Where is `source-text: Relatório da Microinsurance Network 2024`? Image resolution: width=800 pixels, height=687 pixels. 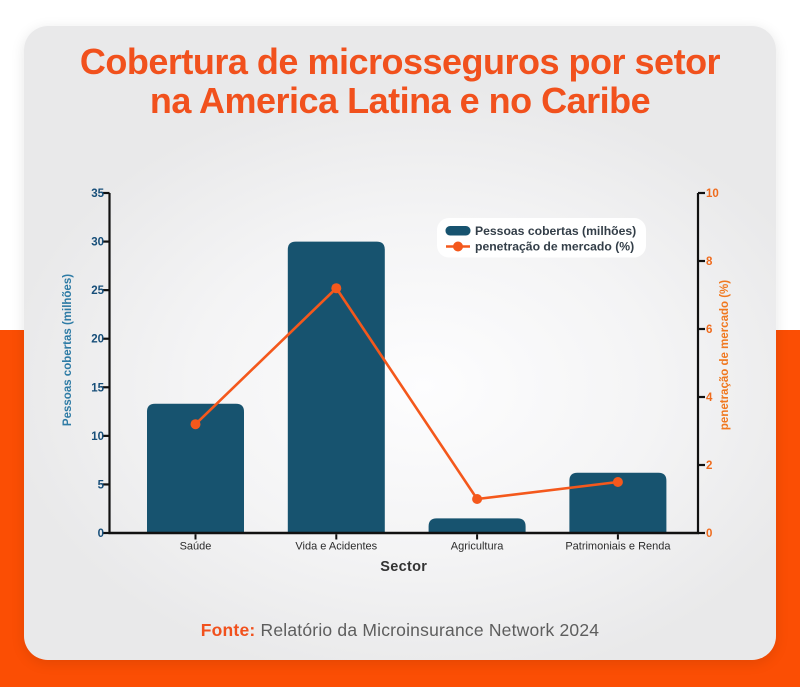
source-text: Relatório da Microinsurance Network 2024 is located at coordinates (427, 630).